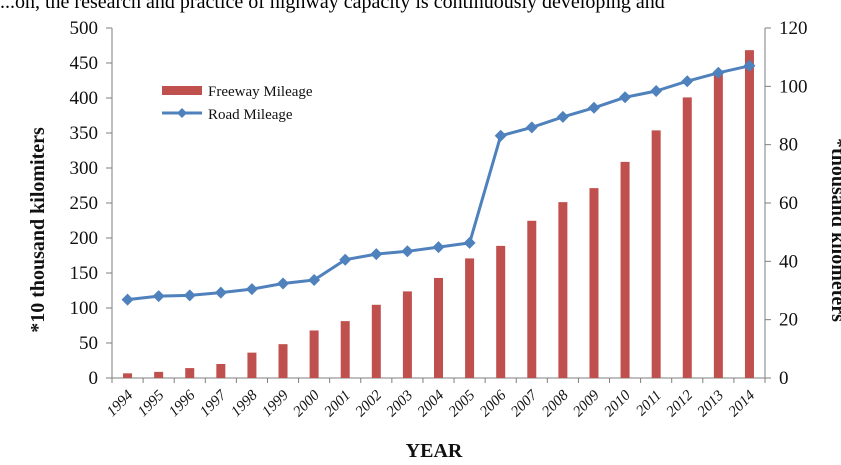 This screenshot has height=465, width=841. Describe the element at coordinates (84, 168) in the screenshot. I see `left-tick-label: 300` at that location.